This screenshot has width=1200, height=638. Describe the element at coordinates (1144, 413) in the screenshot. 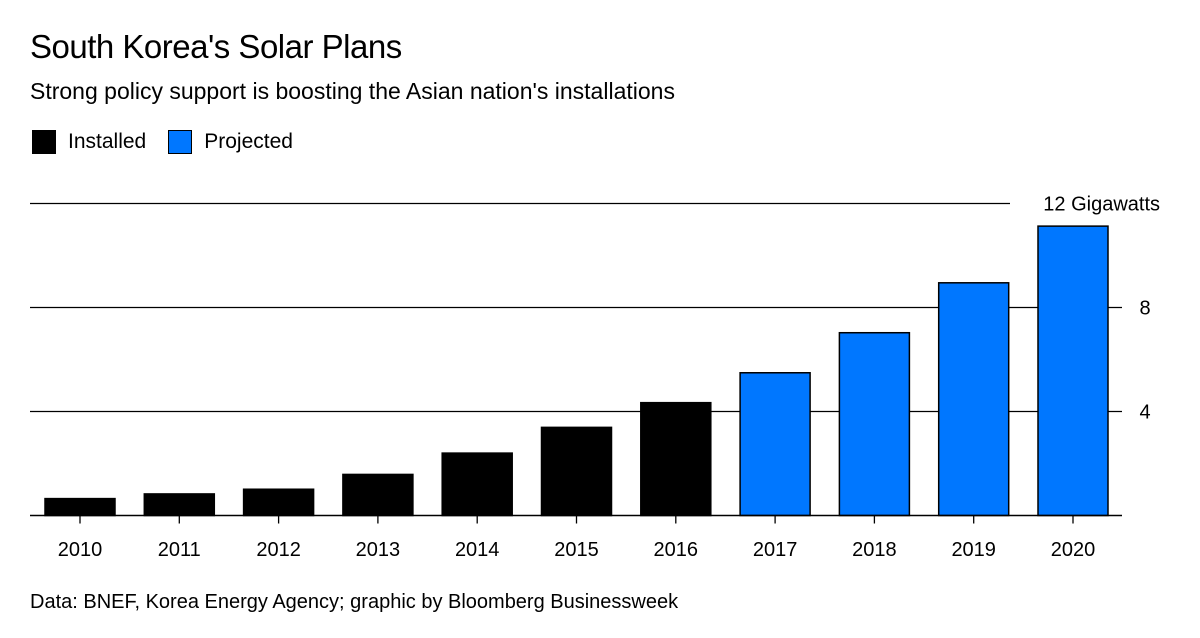

I see `y-tick-label: 4` at that location.